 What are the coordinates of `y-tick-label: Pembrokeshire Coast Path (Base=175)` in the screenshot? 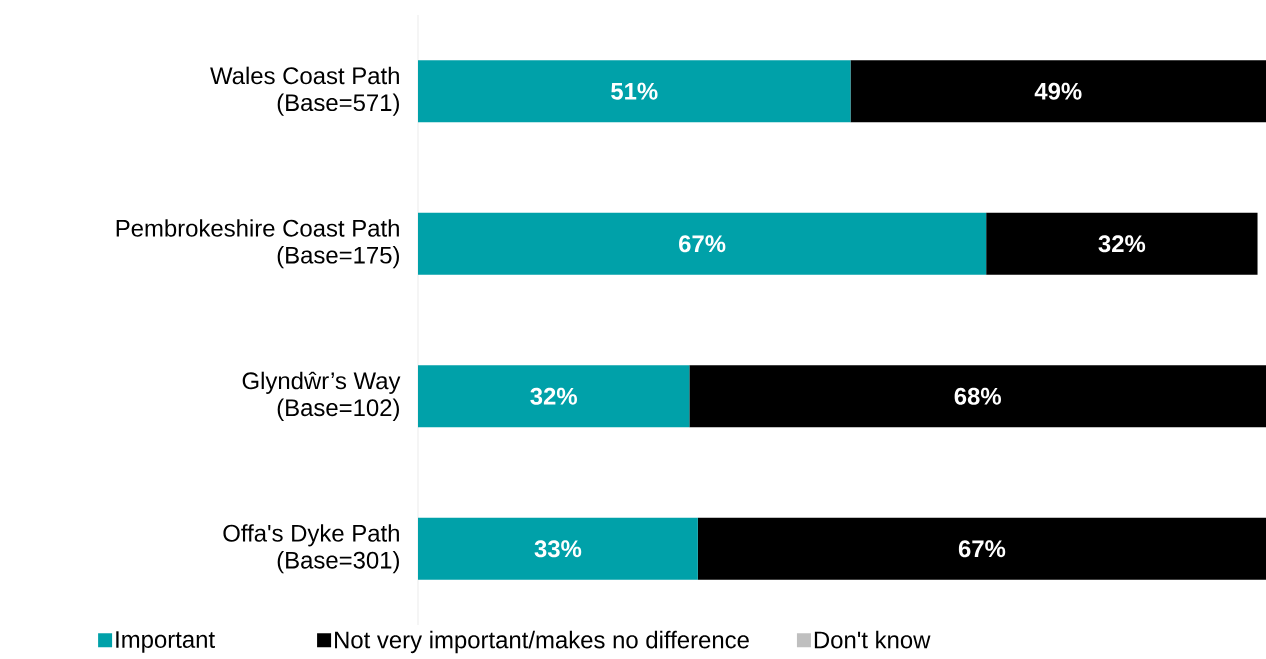 It's located at (257, 244).